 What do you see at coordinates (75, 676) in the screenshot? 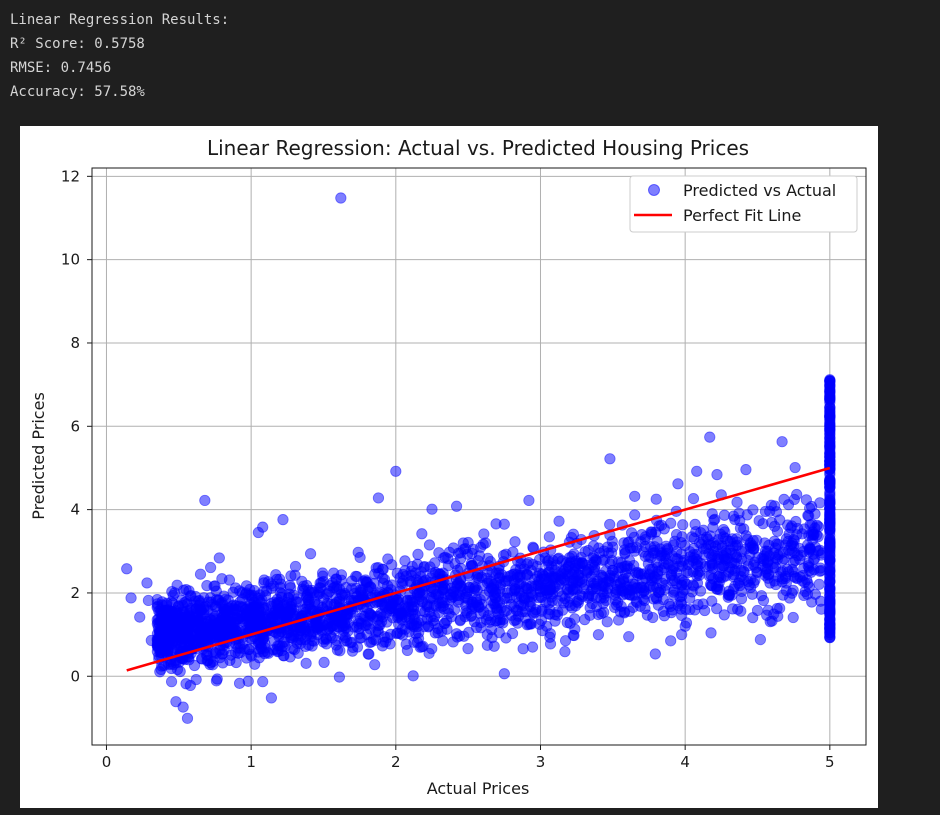
I see `y-tick-label: 0` at bounding box center [75, 676].